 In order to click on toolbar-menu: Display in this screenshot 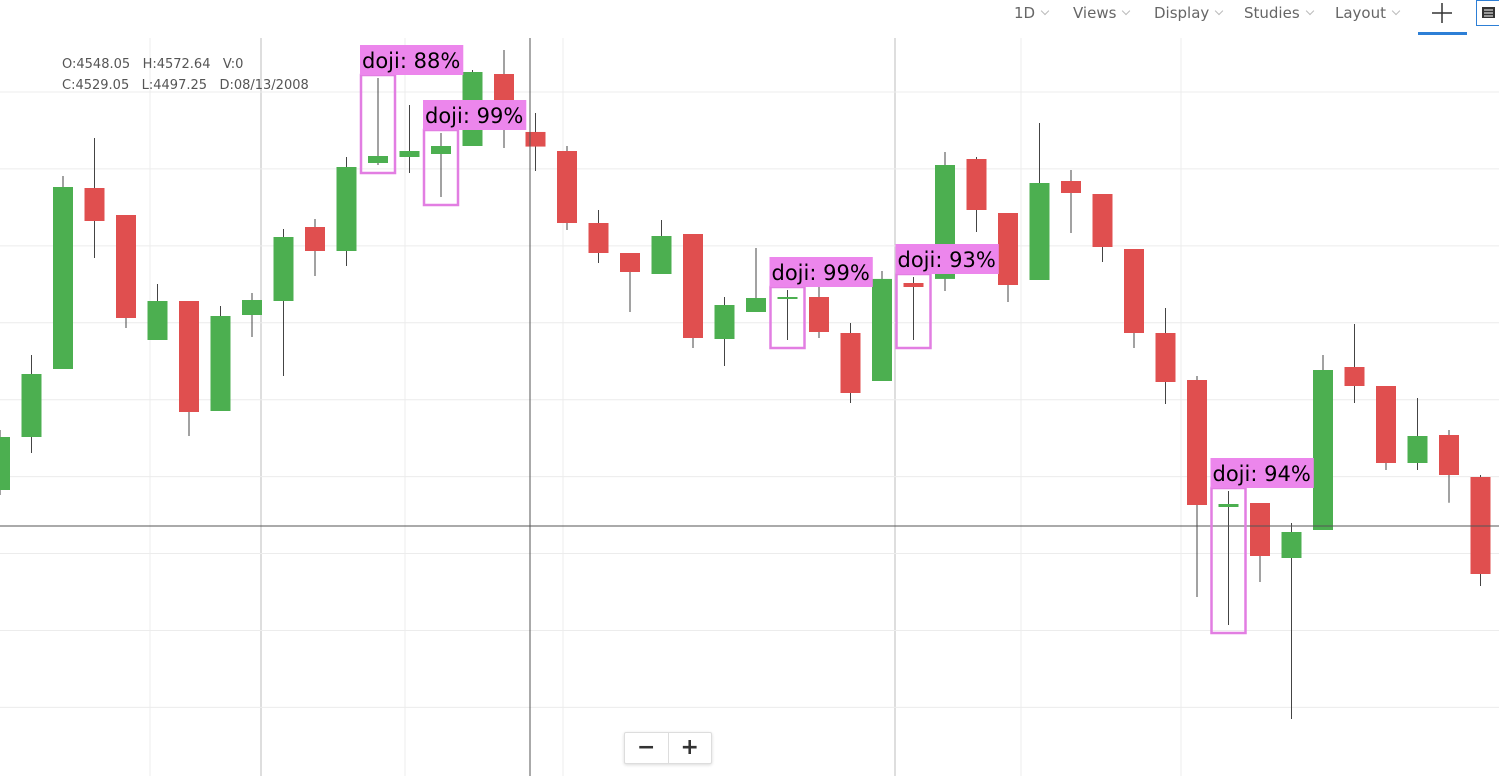, I will do `click(1188, 13)`.